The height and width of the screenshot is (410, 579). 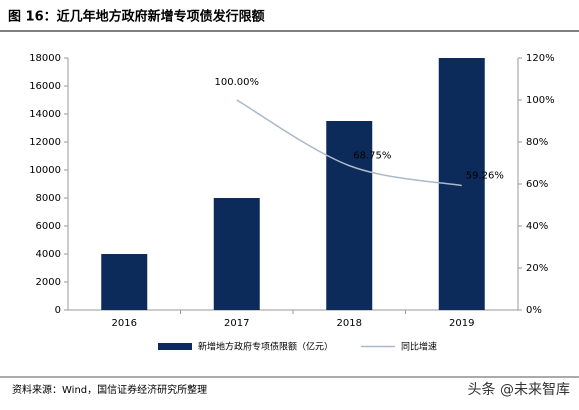 What do you see at coordinates (537, 184) in the screenshot?
I see `y2-tick-label: 60%` at bounding box center [537, 184].